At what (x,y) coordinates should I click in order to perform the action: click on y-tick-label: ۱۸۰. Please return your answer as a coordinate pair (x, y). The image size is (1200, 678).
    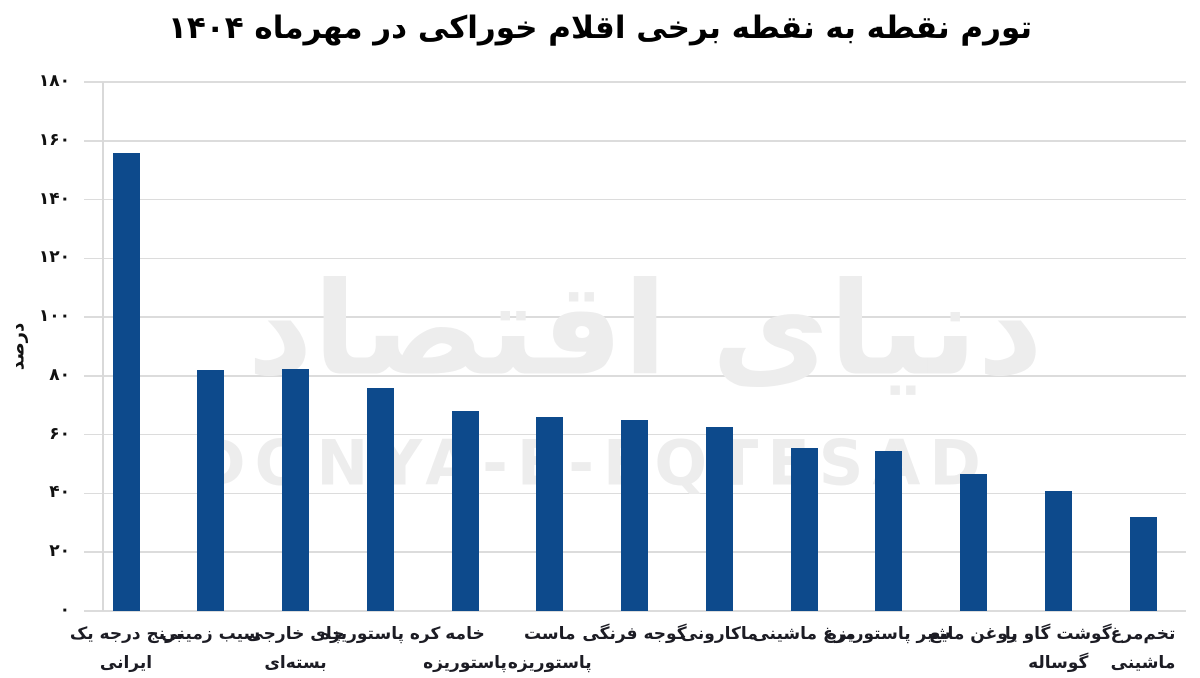
    Looking at the image, I should click on (54, 81).